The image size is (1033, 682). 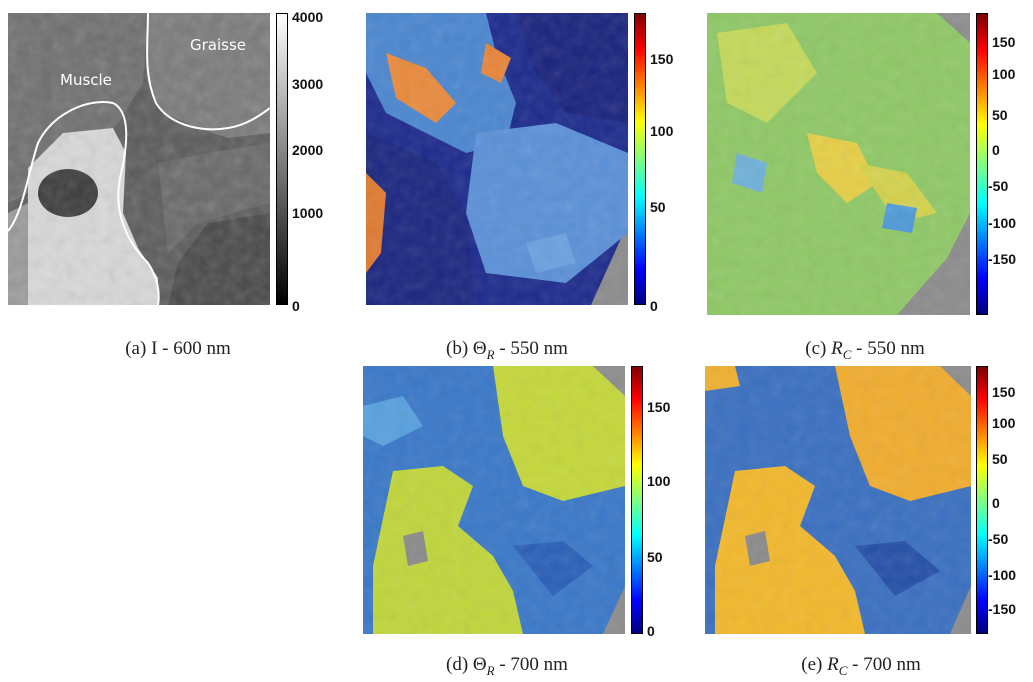 What do you see at coordinates (838, 164) in the screenshot?
I see `r-c-550-map` at bounding box center [838, 164].